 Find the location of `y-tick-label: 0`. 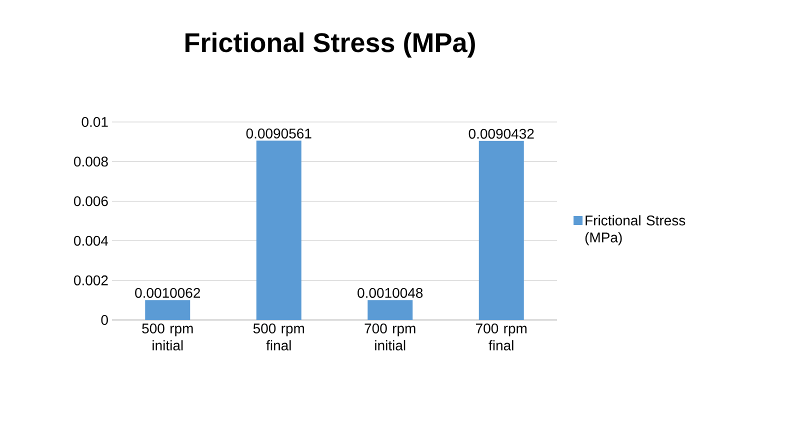

y-tick-label: 0 is located at coordinates (104, 320).